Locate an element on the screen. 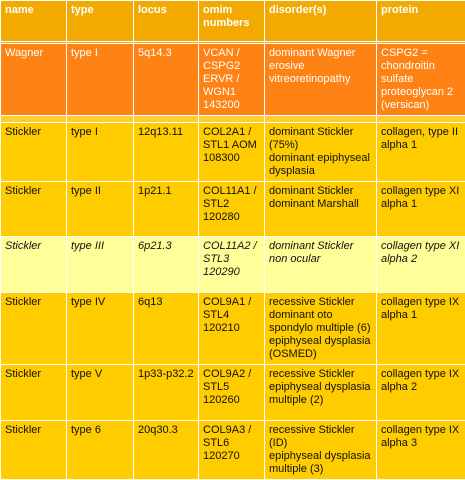 This screenshot has height=480, width=465. cell: type IV is located at coordinates (100, 329).